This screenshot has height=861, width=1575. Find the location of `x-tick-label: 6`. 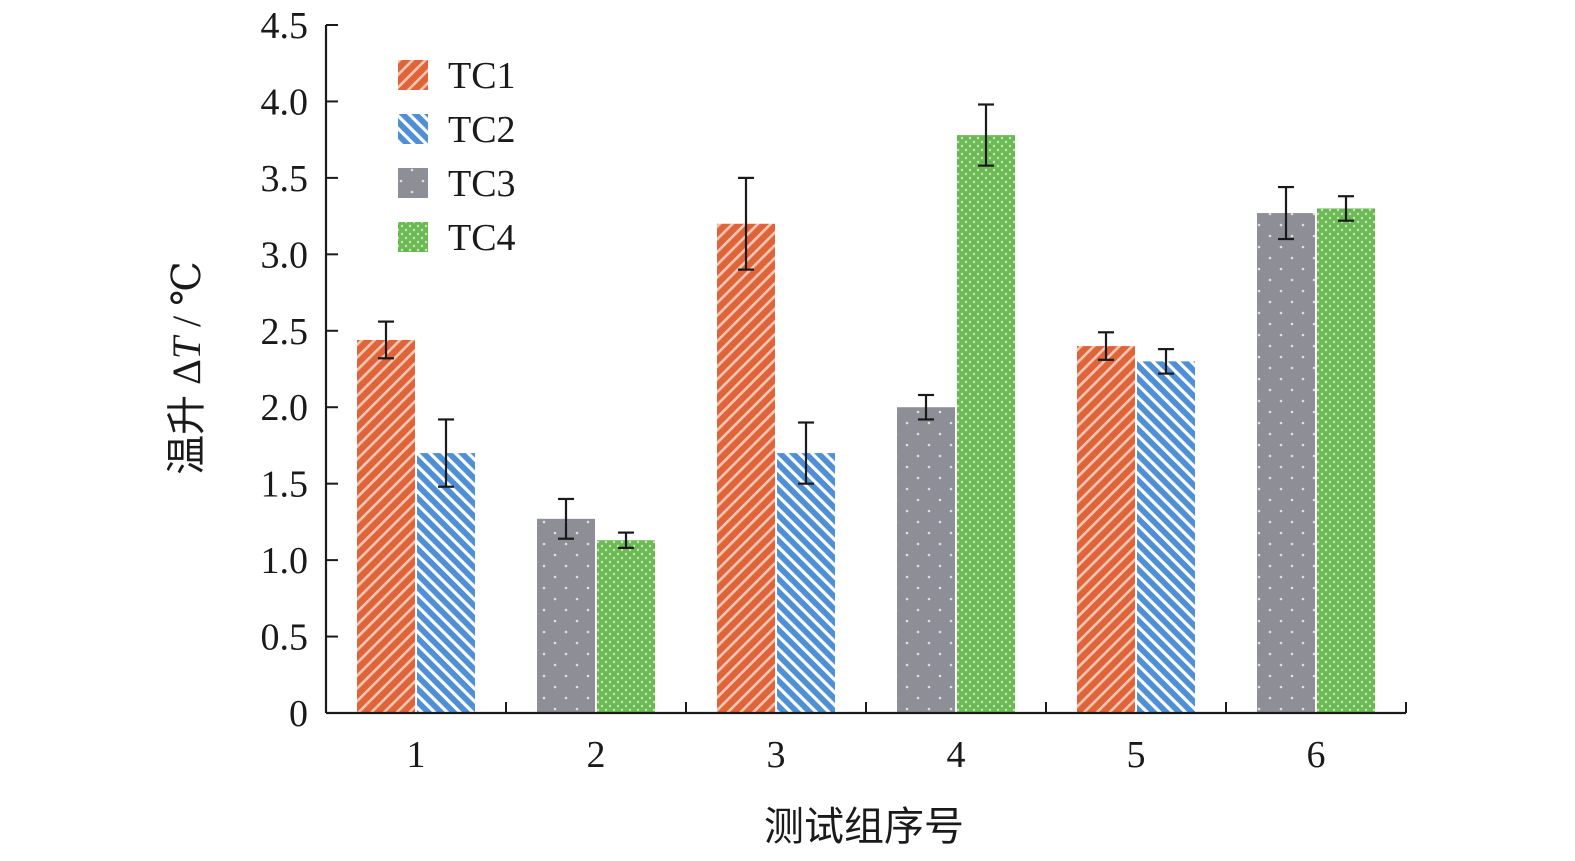

x-tick-label: 6 is located at coordinates (1316, 755).